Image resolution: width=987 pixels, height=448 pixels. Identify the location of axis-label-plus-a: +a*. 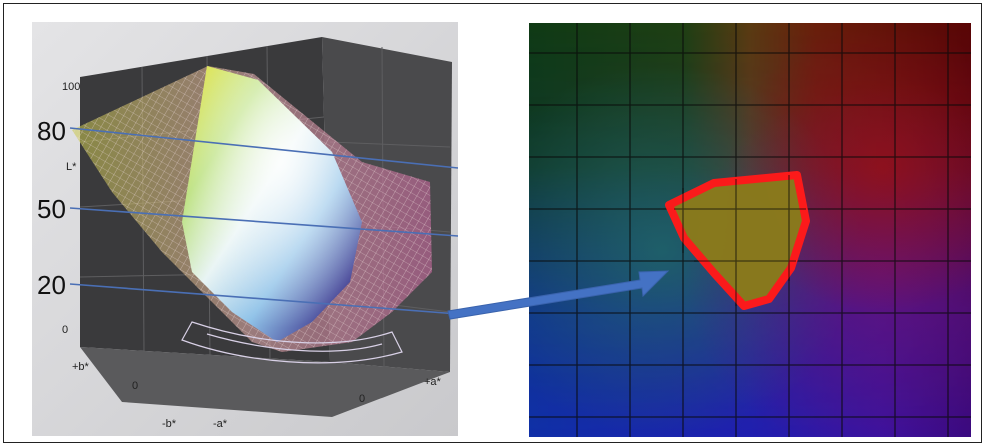
(432, 382).